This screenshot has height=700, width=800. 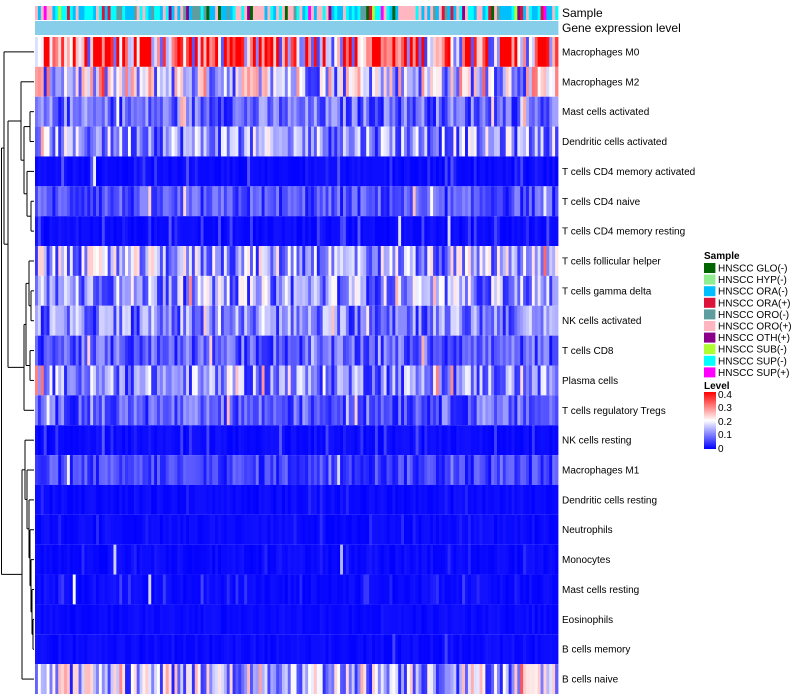 What do you see at coordinates (614, 411) in the screenshot?
I see `row-label: T cells regulatory Tregs` at bounding box center [614, 411].